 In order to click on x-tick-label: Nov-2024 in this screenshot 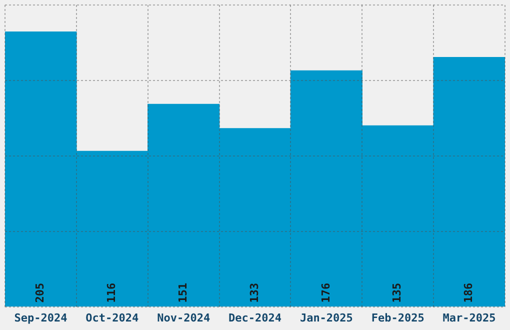, I will do `click(183, 317)`.